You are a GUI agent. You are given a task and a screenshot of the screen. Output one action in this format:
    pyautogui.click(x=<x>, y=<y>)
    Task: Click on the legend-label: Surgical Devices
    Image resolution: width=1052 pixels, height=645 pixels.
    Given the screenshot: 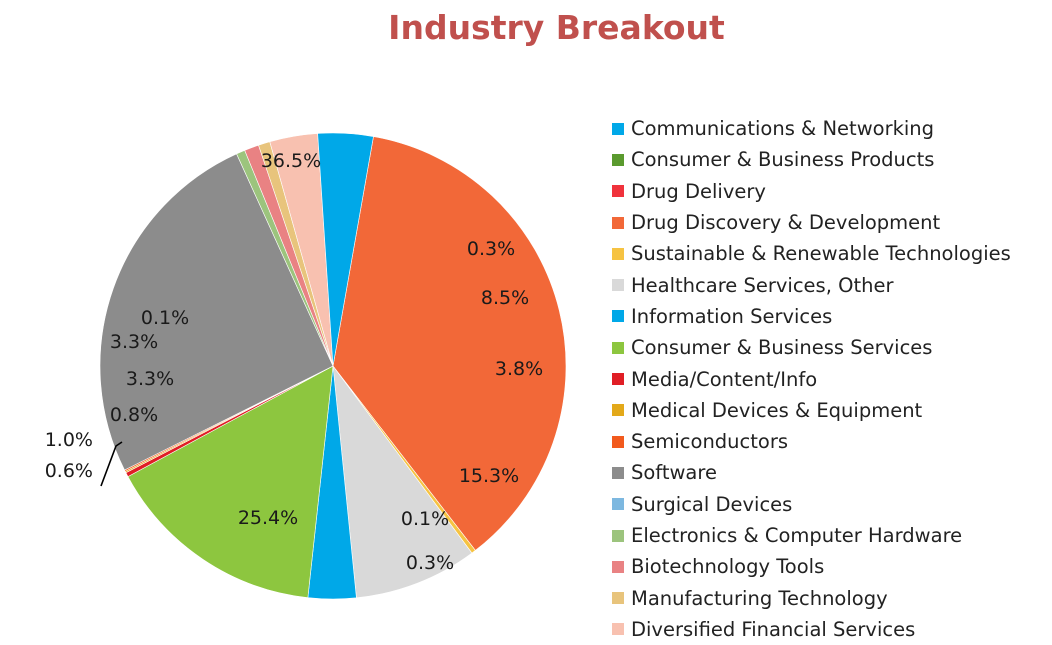 What is the action you would take?
    pyautogui.click(x=712, y=504)
    